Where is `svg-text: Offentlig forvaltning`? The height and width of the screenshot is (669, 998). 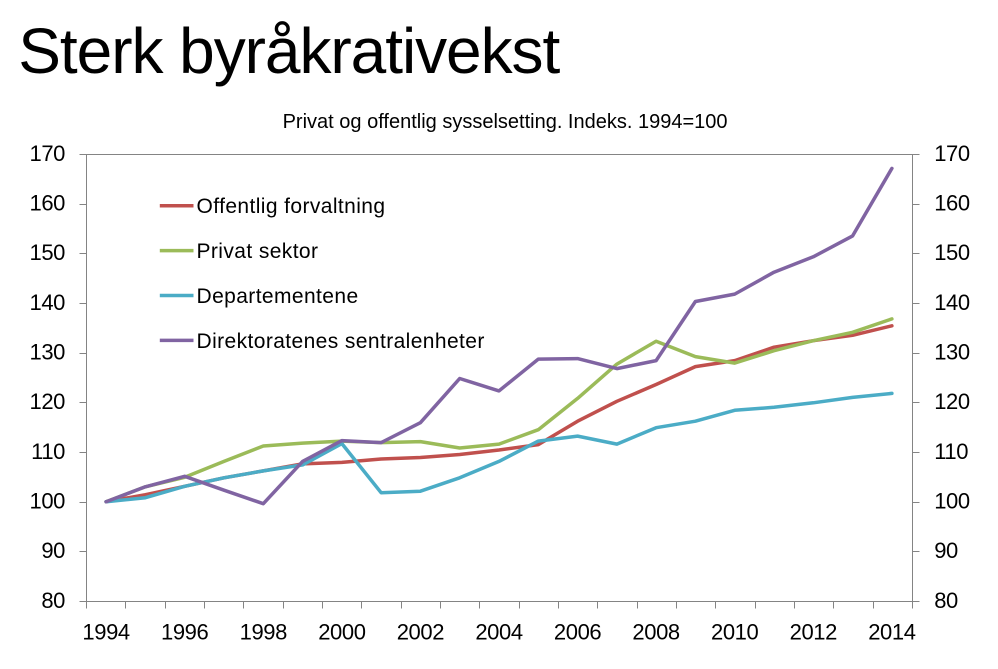
svg-text: Offentlig forvaltning is located at coordinates (291, 206).